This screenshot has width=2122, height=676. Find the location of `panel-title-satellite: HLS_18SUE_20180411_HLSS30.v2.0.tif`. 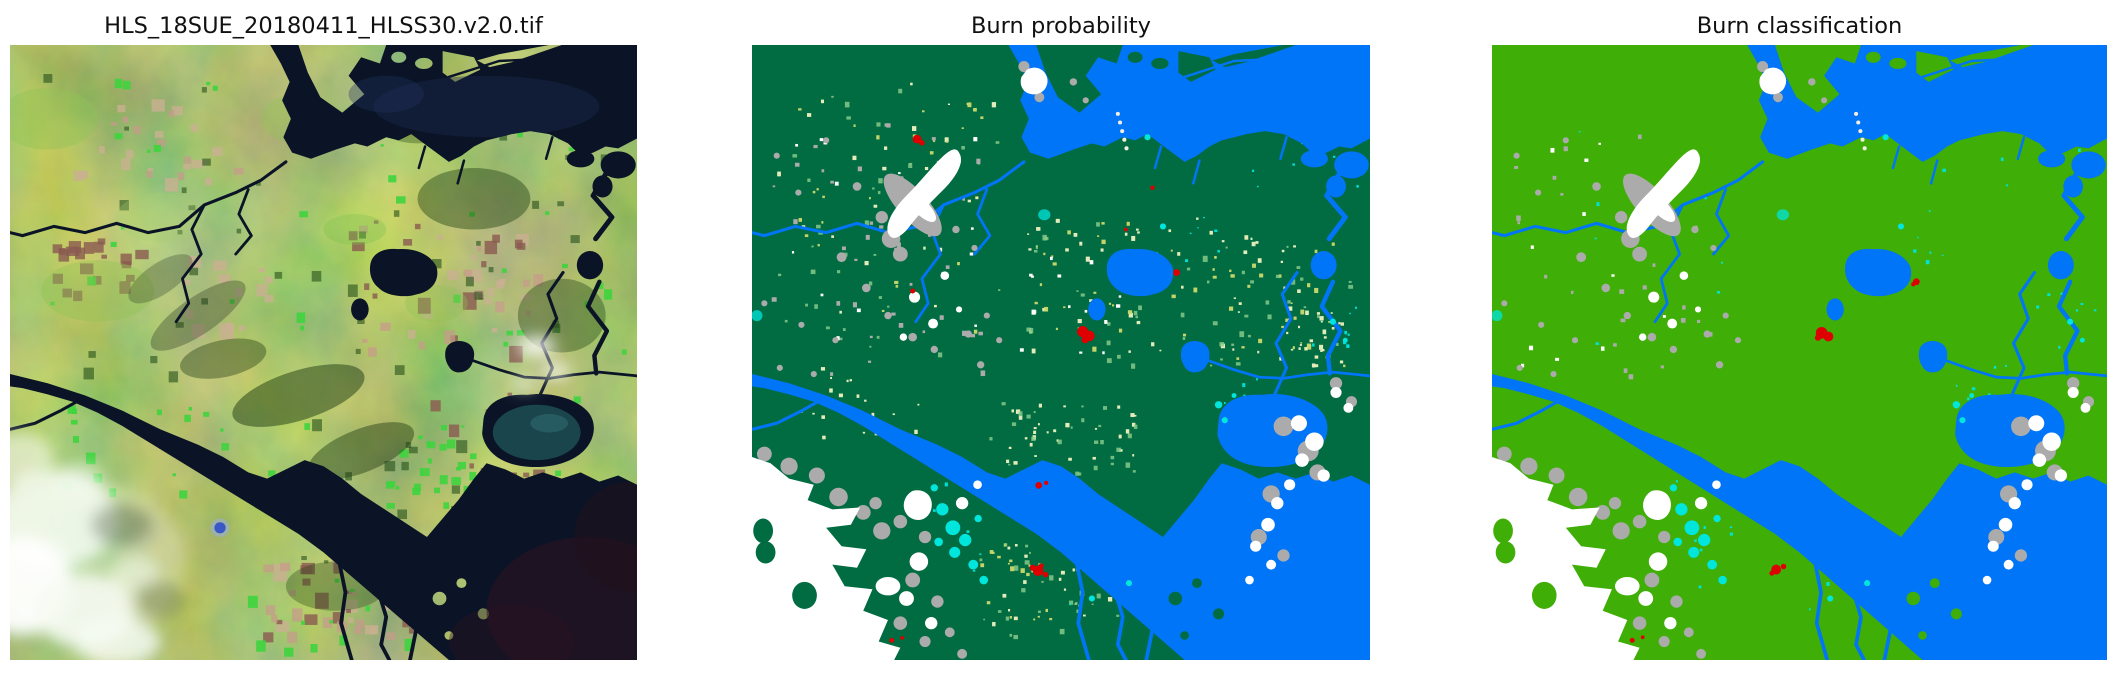

panel-title-satellite: HLS_18SUE_20180411_HLSS30.v2.0.tif is located at coordinates (323, 26).